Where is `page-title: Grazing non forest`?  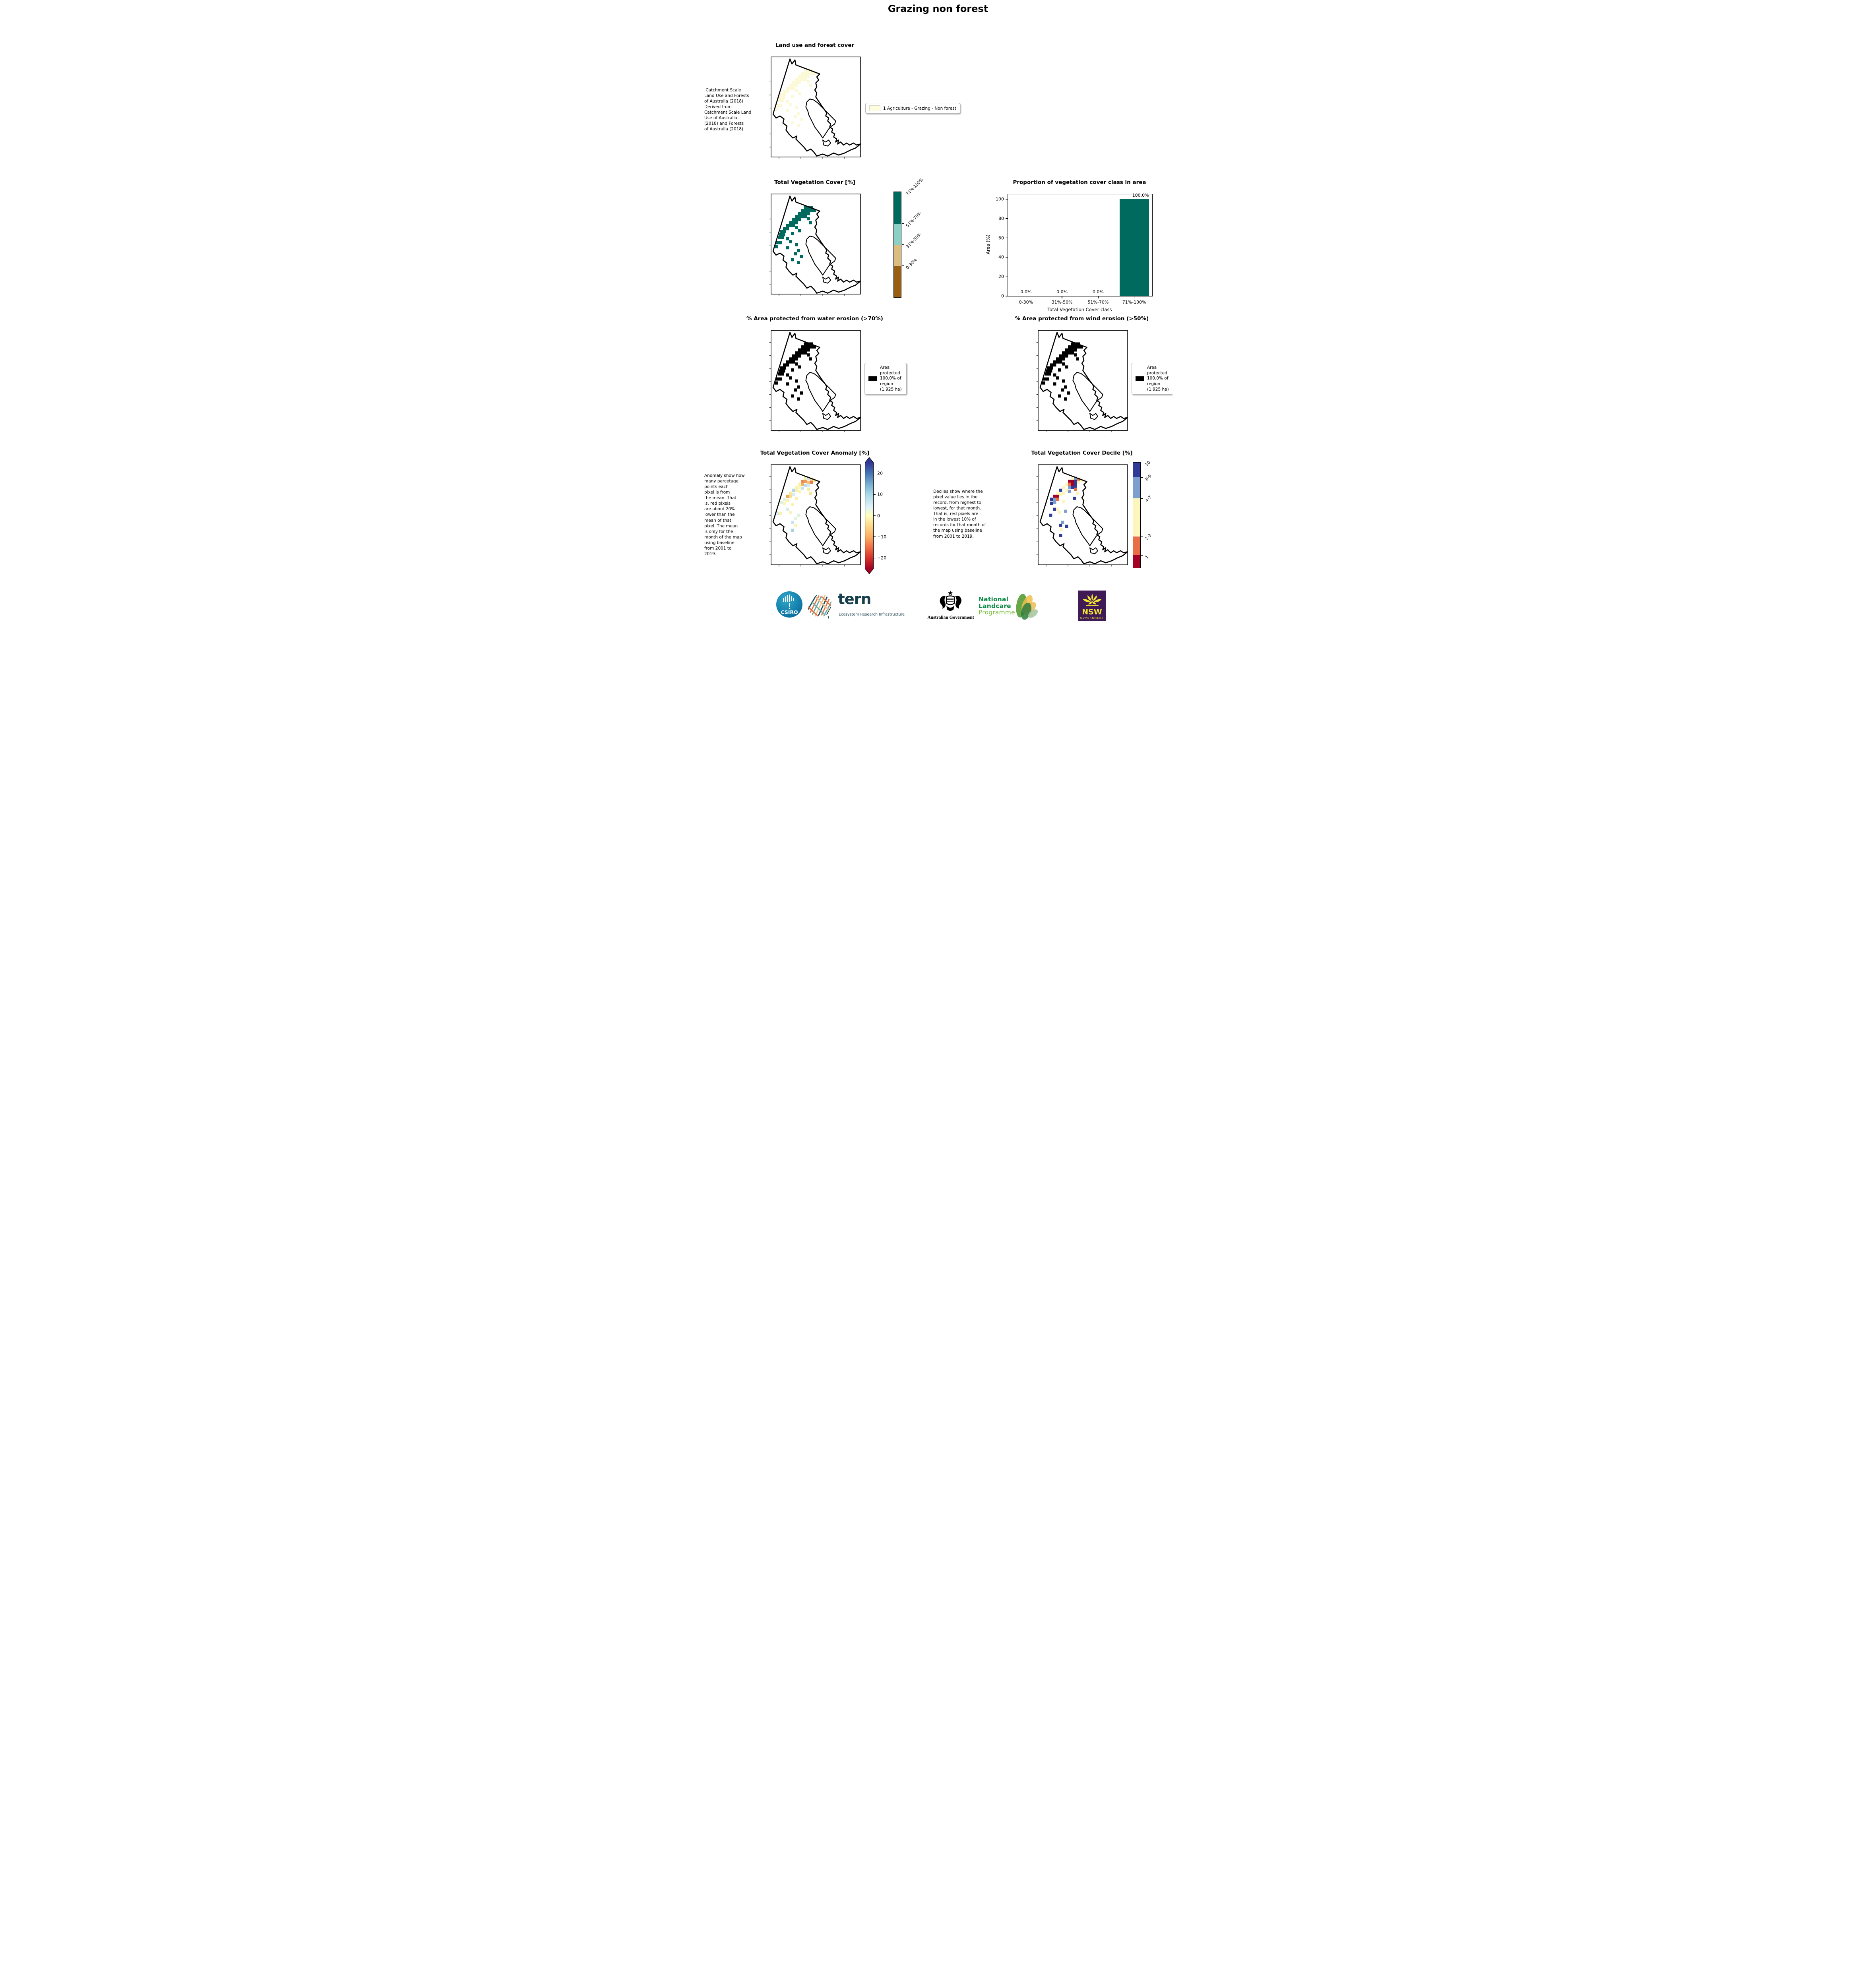 page-title: Grazing non forest is located at coordinates (938, 8).